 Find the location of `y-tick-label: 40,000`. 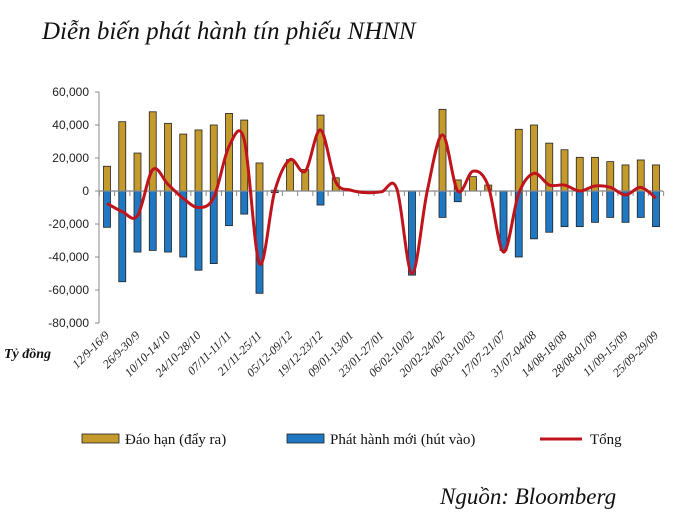

y-tick-label: 40,000 is located at coordinates (70, 125).